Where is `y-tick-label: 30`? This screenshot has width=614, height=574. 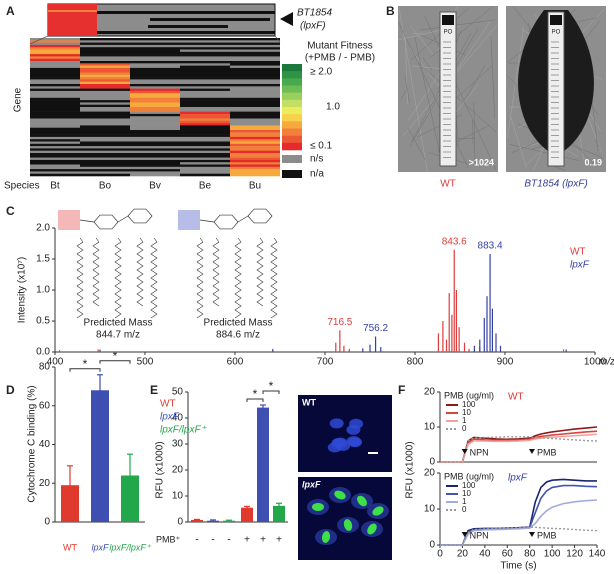 y-tick-label: 30 is located at coordinates (178, 444).